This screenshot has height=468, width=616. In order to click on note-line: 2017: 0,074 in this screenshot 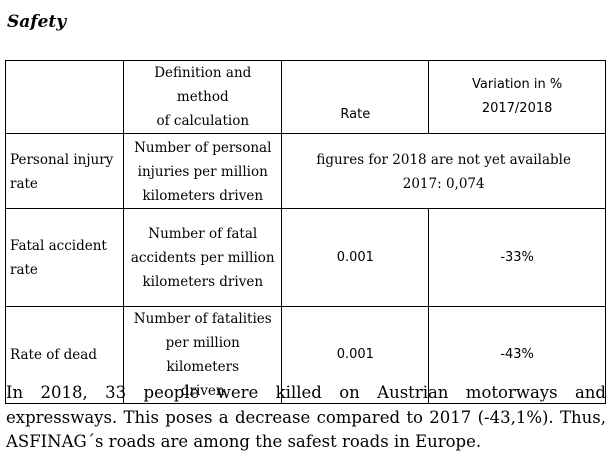, I will do `click(443, 184)`.